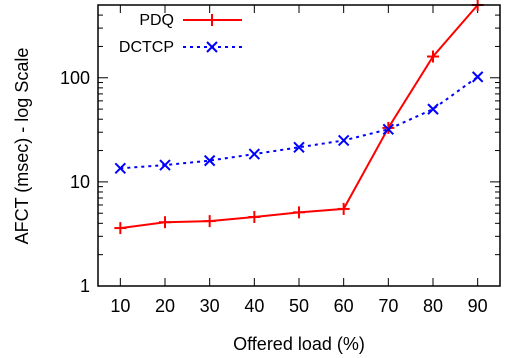  Describe the element at coordinates (210, 306) in the screenshot. I see `x-tick-label: 30` at that location.